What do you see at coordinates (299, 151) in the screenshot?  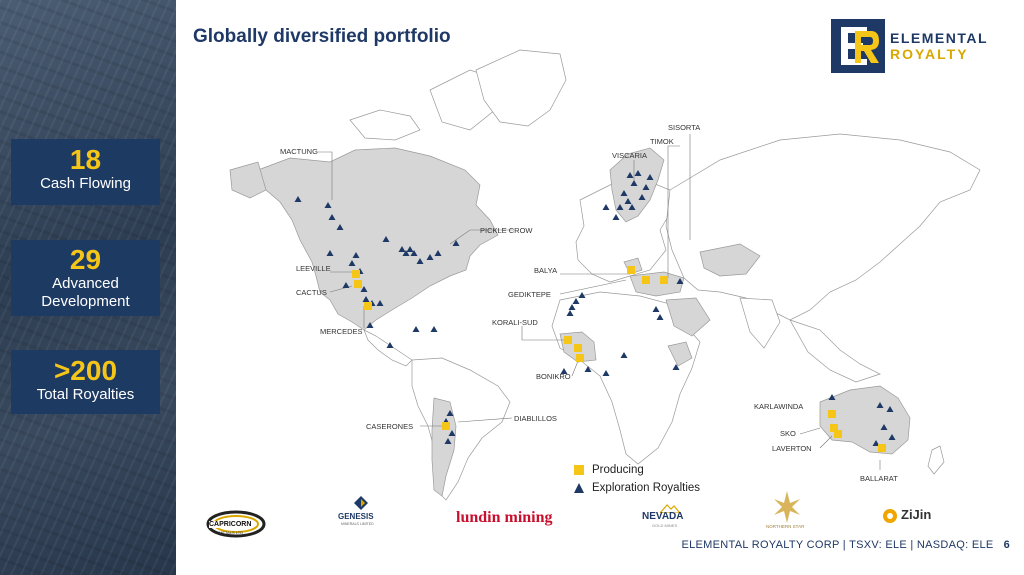 I see `label-mactung: MACTUNG` at bounding box center [299, 151].